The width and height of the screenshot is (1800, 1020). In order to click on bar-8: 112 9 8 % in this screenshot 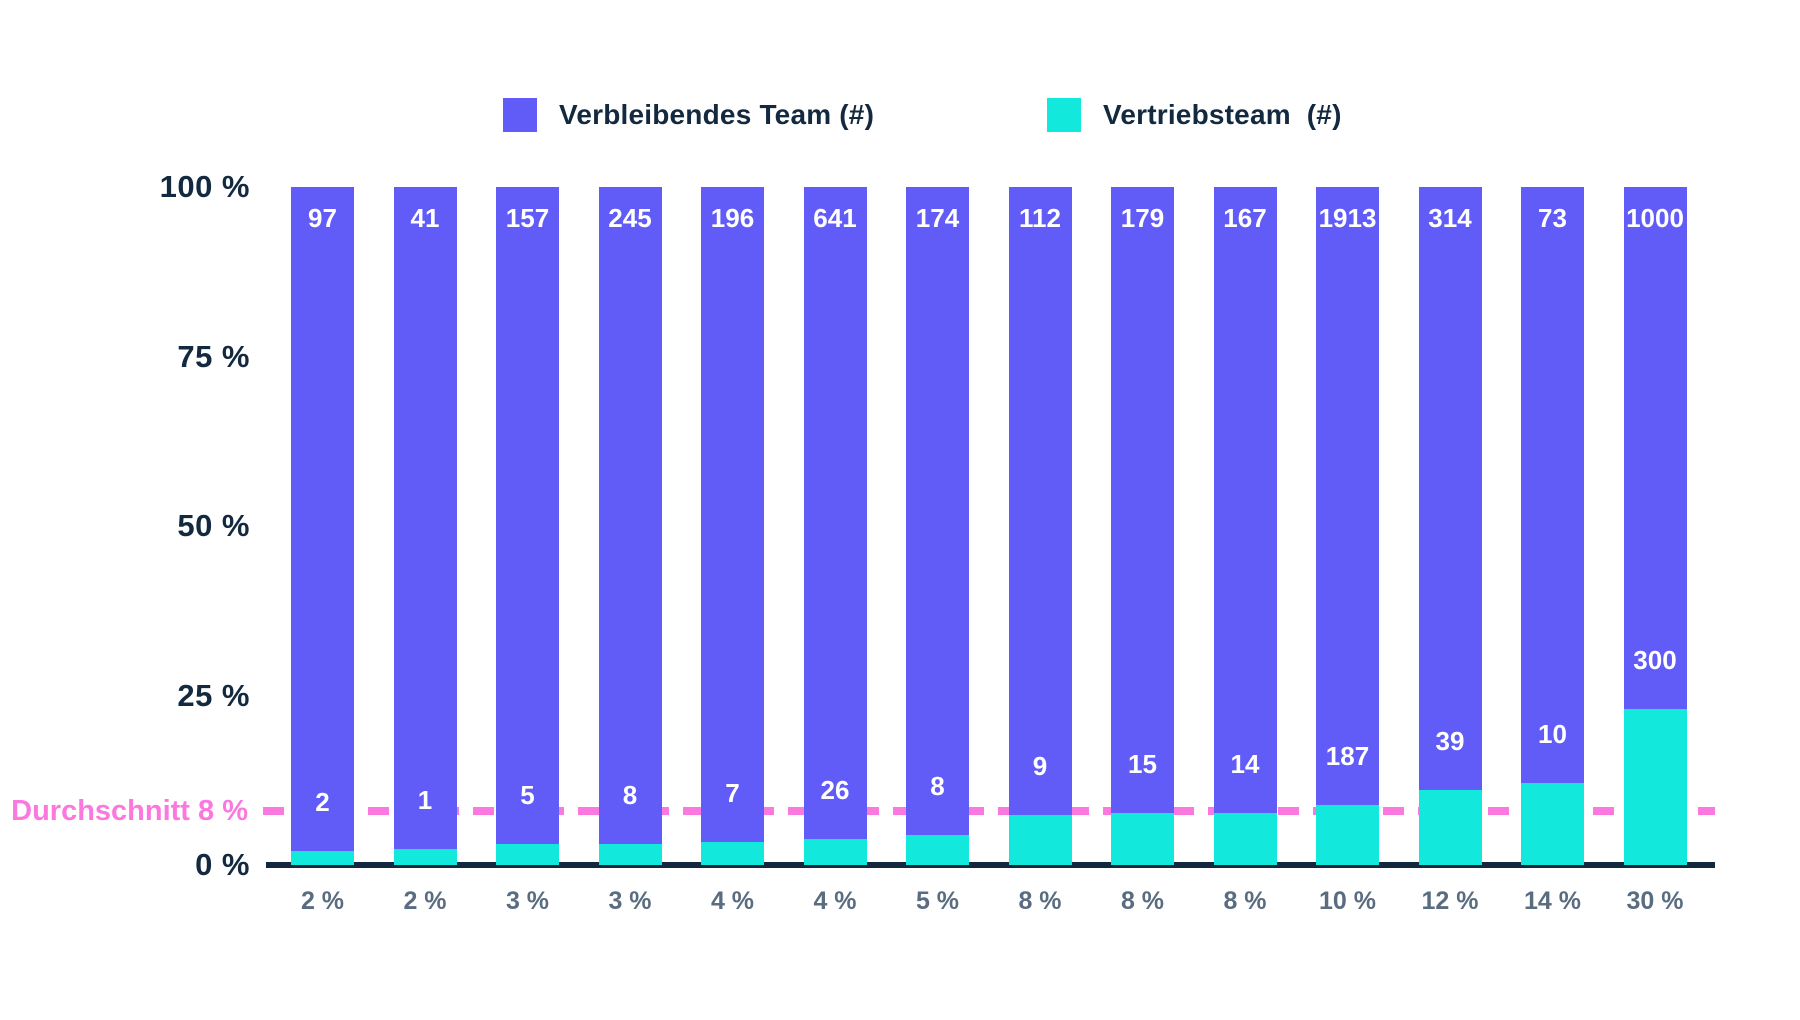, I will do `click(1040, 551)`.